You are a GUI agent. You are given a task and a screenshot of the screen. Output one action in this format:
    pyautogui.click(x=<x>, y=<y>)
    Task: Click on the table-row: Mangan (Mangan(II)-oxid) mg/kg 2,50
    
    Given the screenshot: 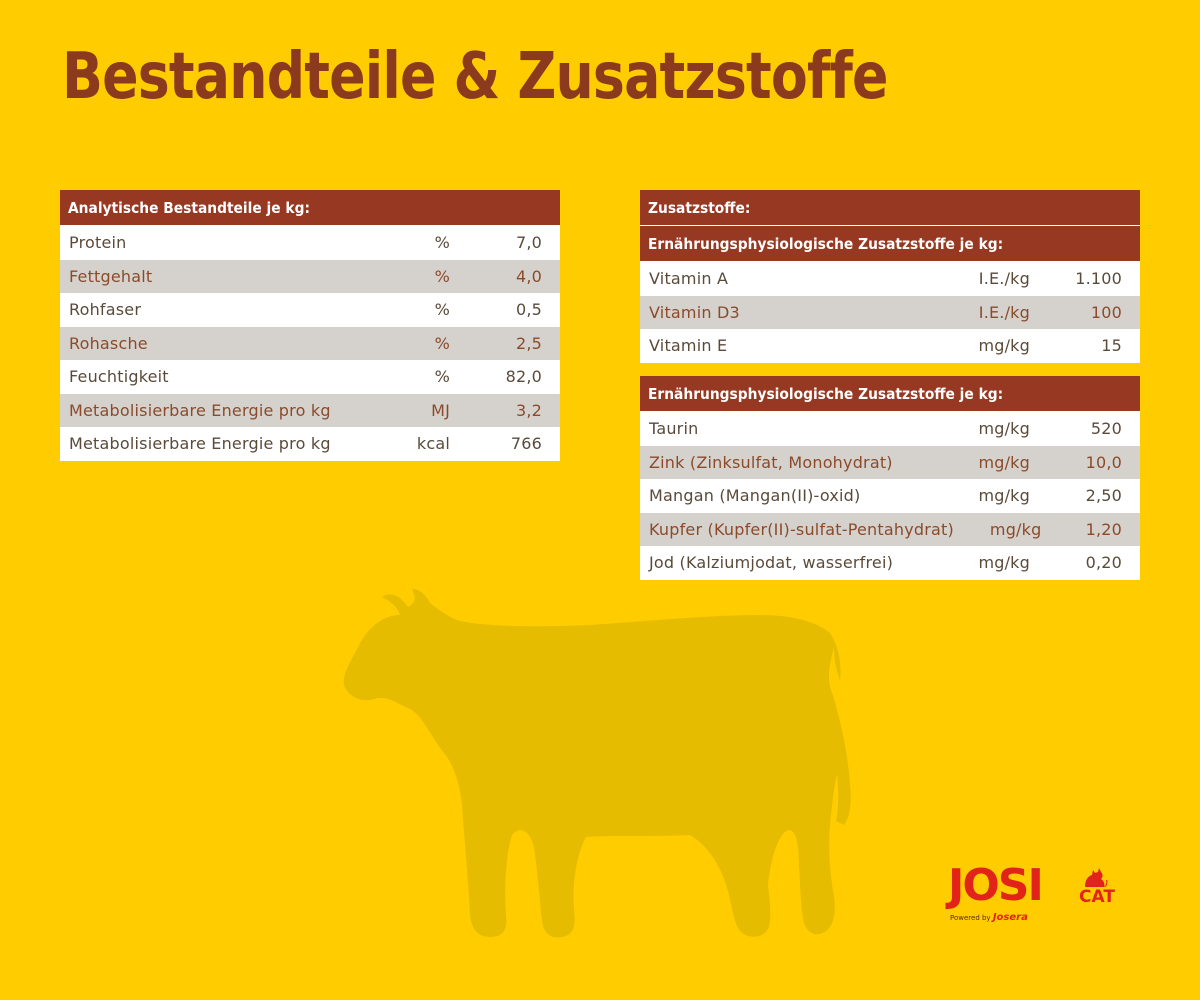 What is the action you would take?
    pyautogui.click(x=890, y=496)
    